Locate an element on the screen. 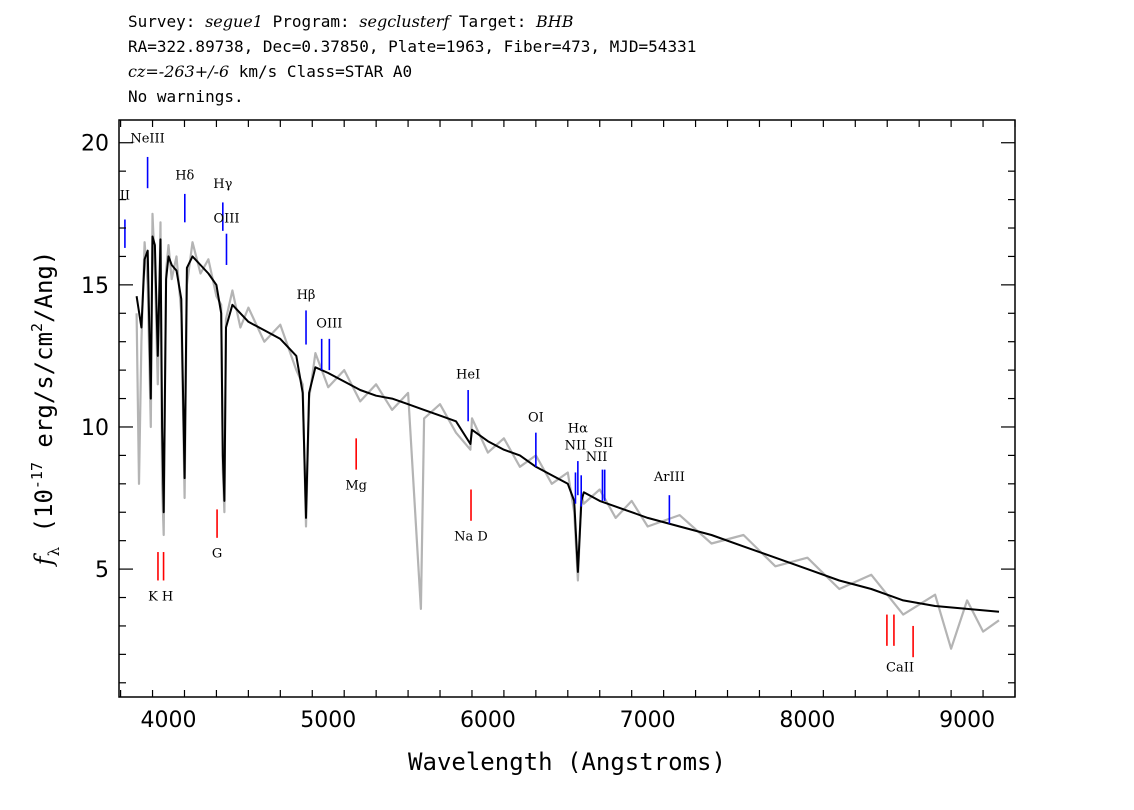  line-label: SII is located at coordinates (603, 443).